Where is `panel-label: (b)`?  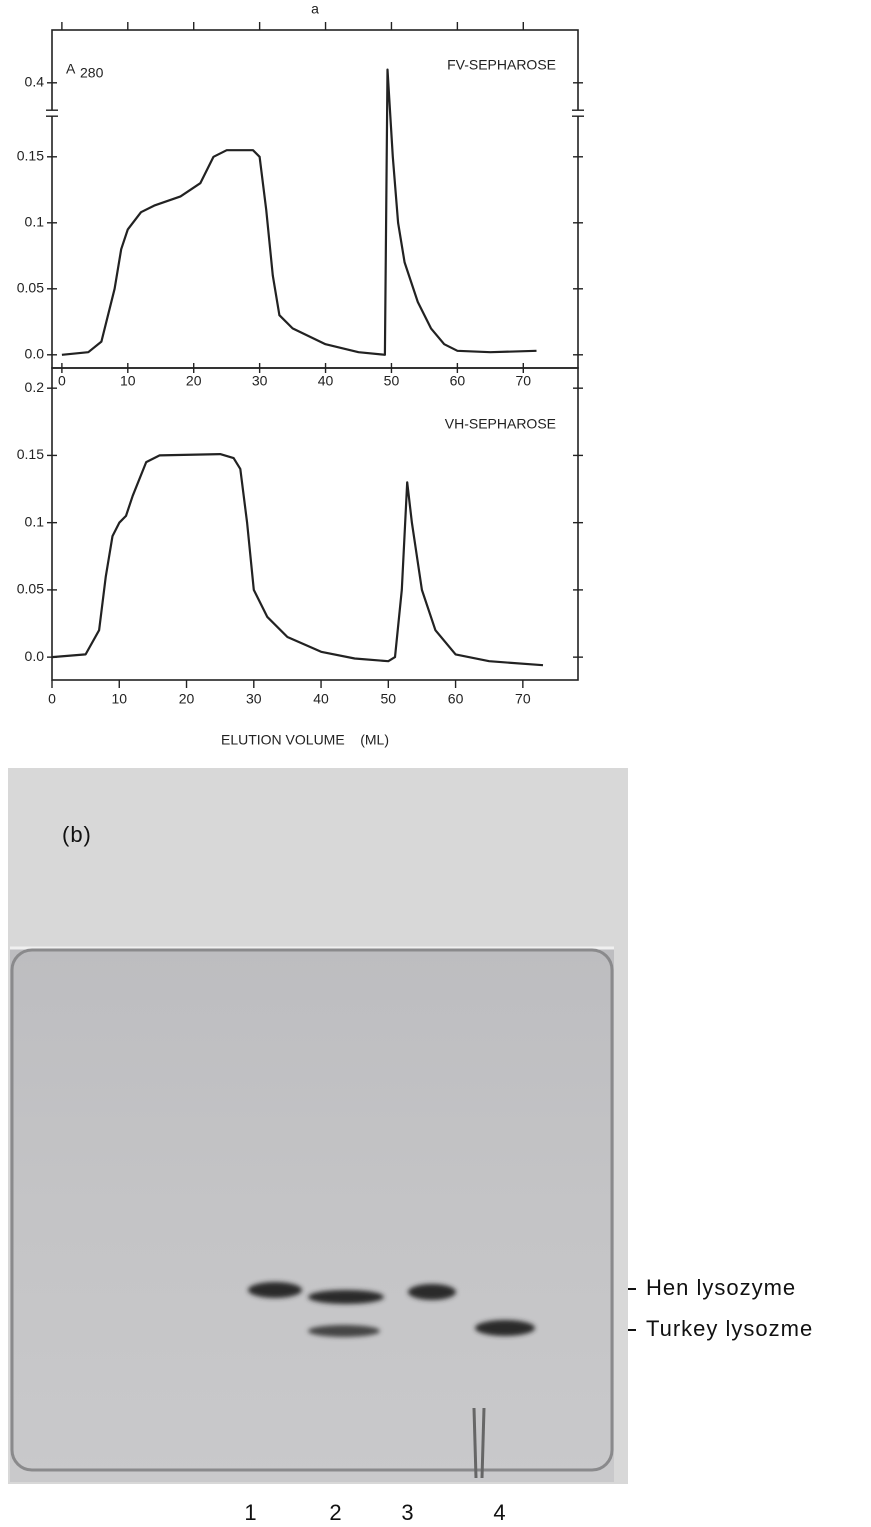 panel-label: (b) is located at coordinates (77, 834).